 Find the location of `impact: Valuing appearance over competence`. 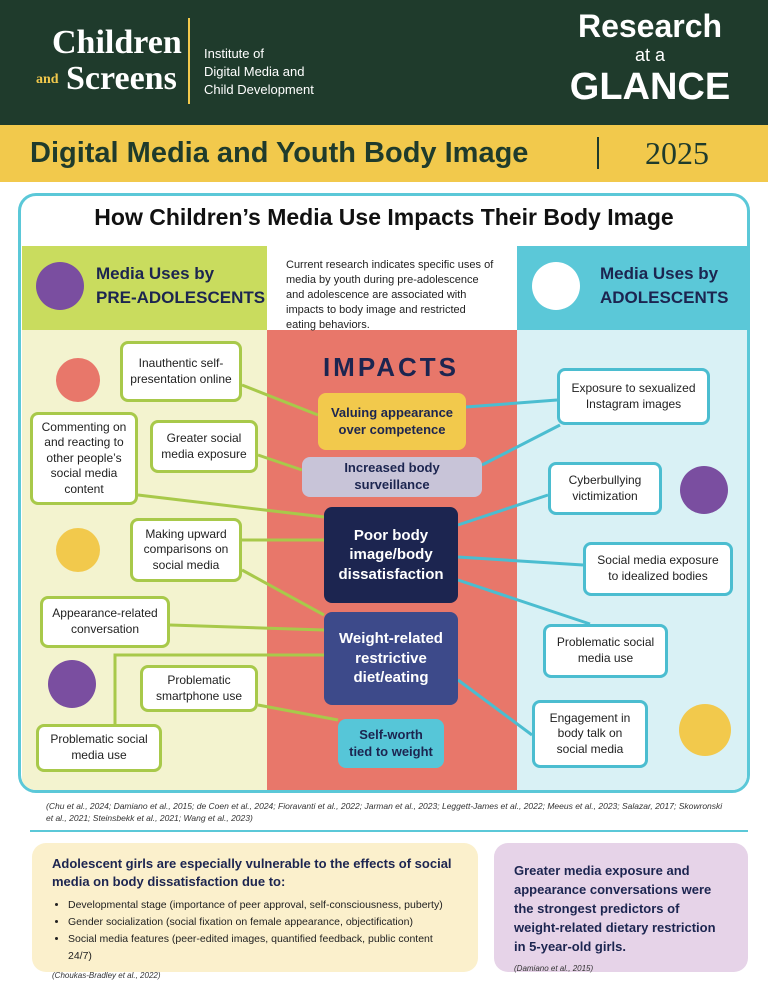

impact: Valuing appearance over competence is located at coordinates (392, 421).